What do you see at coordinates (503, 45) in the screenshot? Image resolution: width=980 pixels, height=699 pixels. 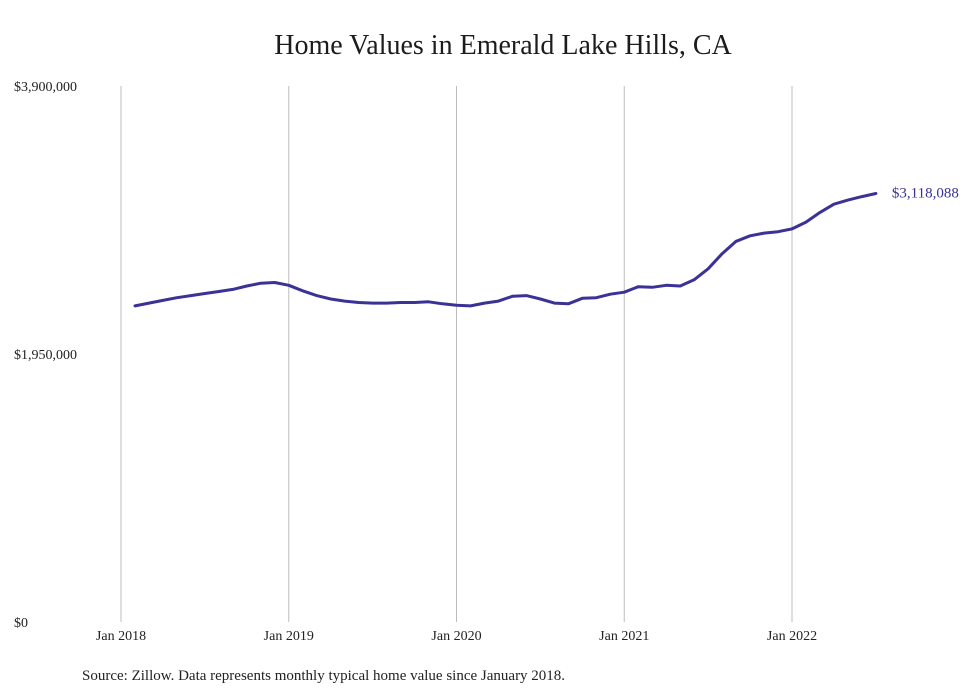 I see `chart-title: Home Values in Emerald Lake Hills, CA` at bounding box center [503, 45].